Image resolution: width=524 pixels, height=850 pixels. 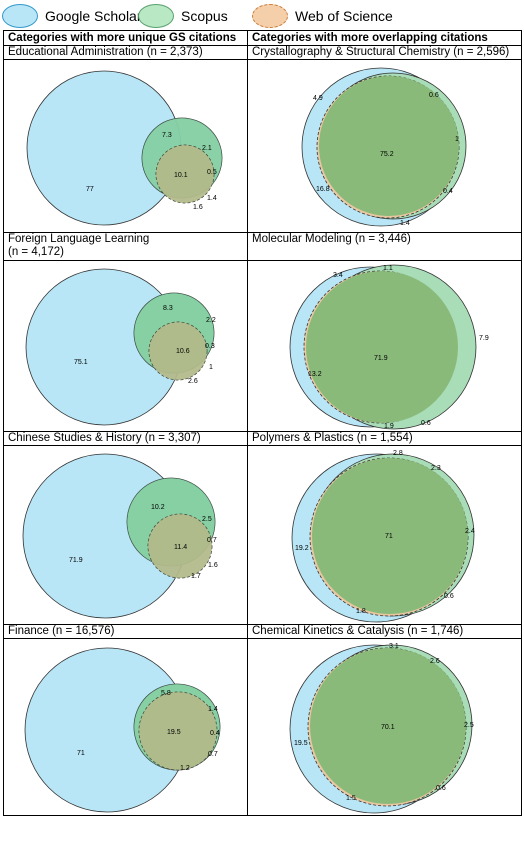 What do you see at coordinates (181, 175) in the screenshot?
I see `region-label: 10.1` at bounding box center [181, 175].